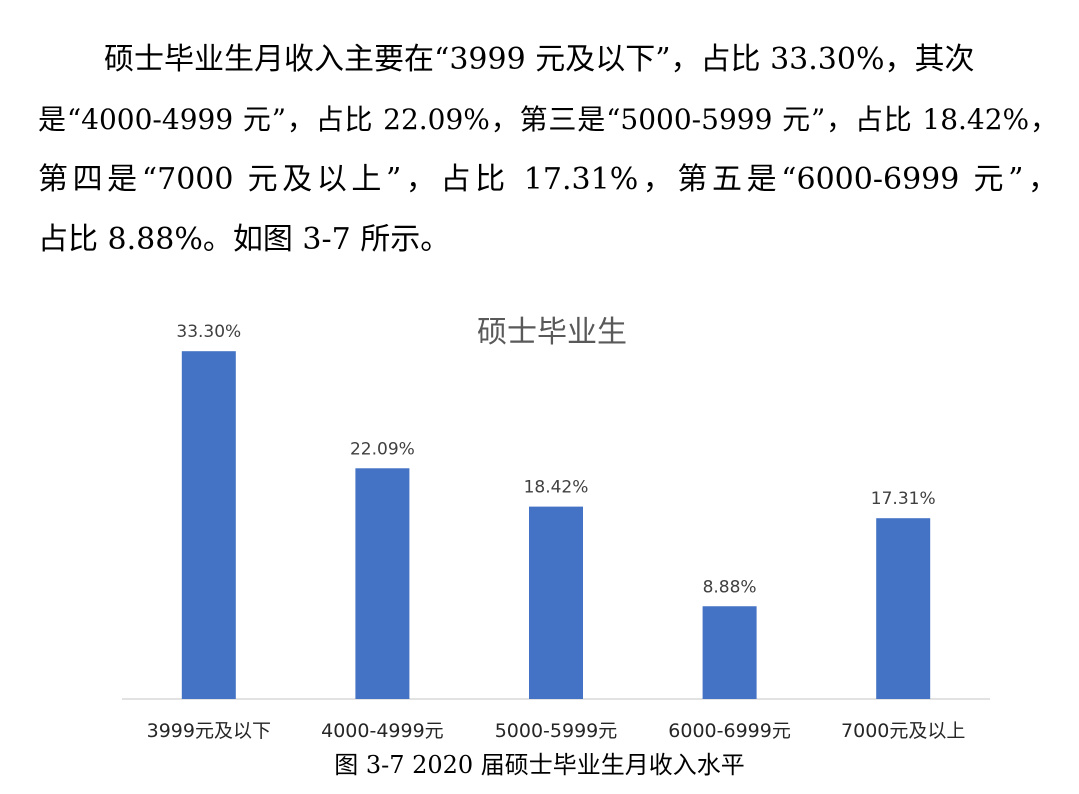  Describe the element at coordinates (729, 731) in the screenshot. I see `category-label: 6000-6999元` at that location.